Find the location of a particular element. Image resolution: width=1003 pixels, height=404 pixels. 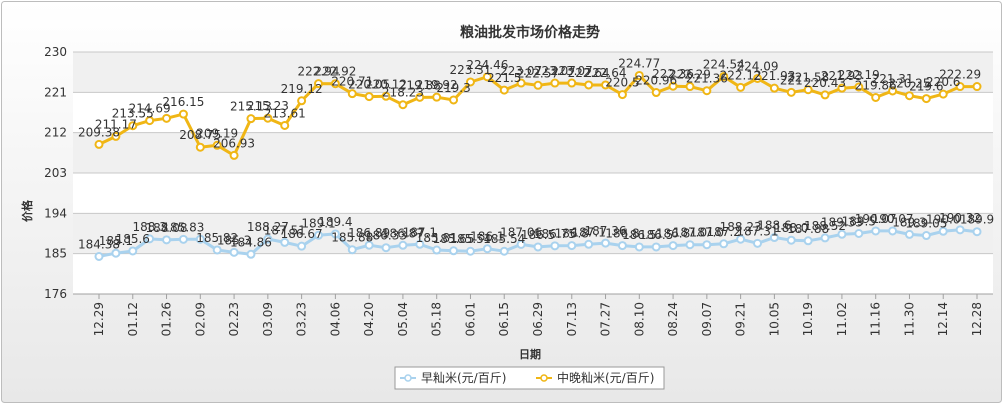

legend-item-series-1: 早籼米(元/百斤) is located at coordinates (453, 378).